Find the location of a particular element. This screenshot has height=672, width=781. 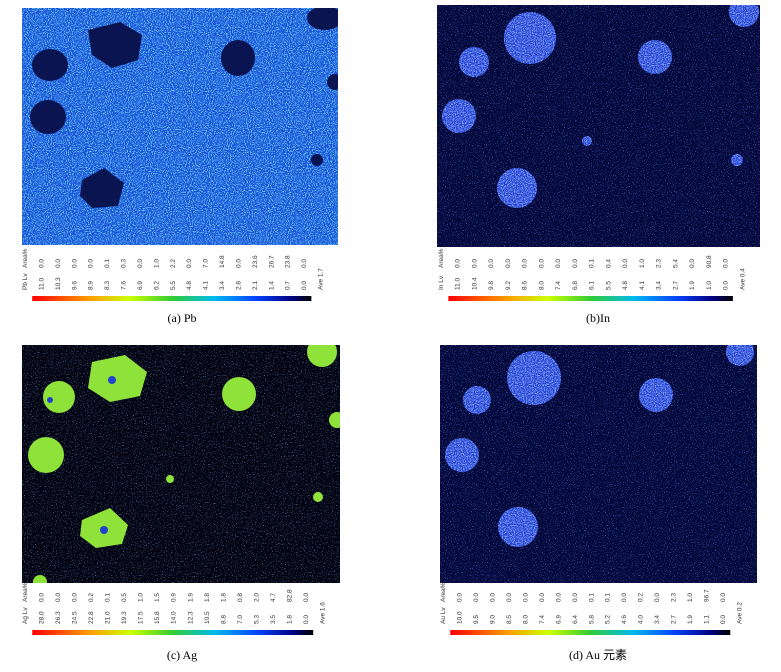

legend-label: 82.8 is located at coordinates (289, 595).